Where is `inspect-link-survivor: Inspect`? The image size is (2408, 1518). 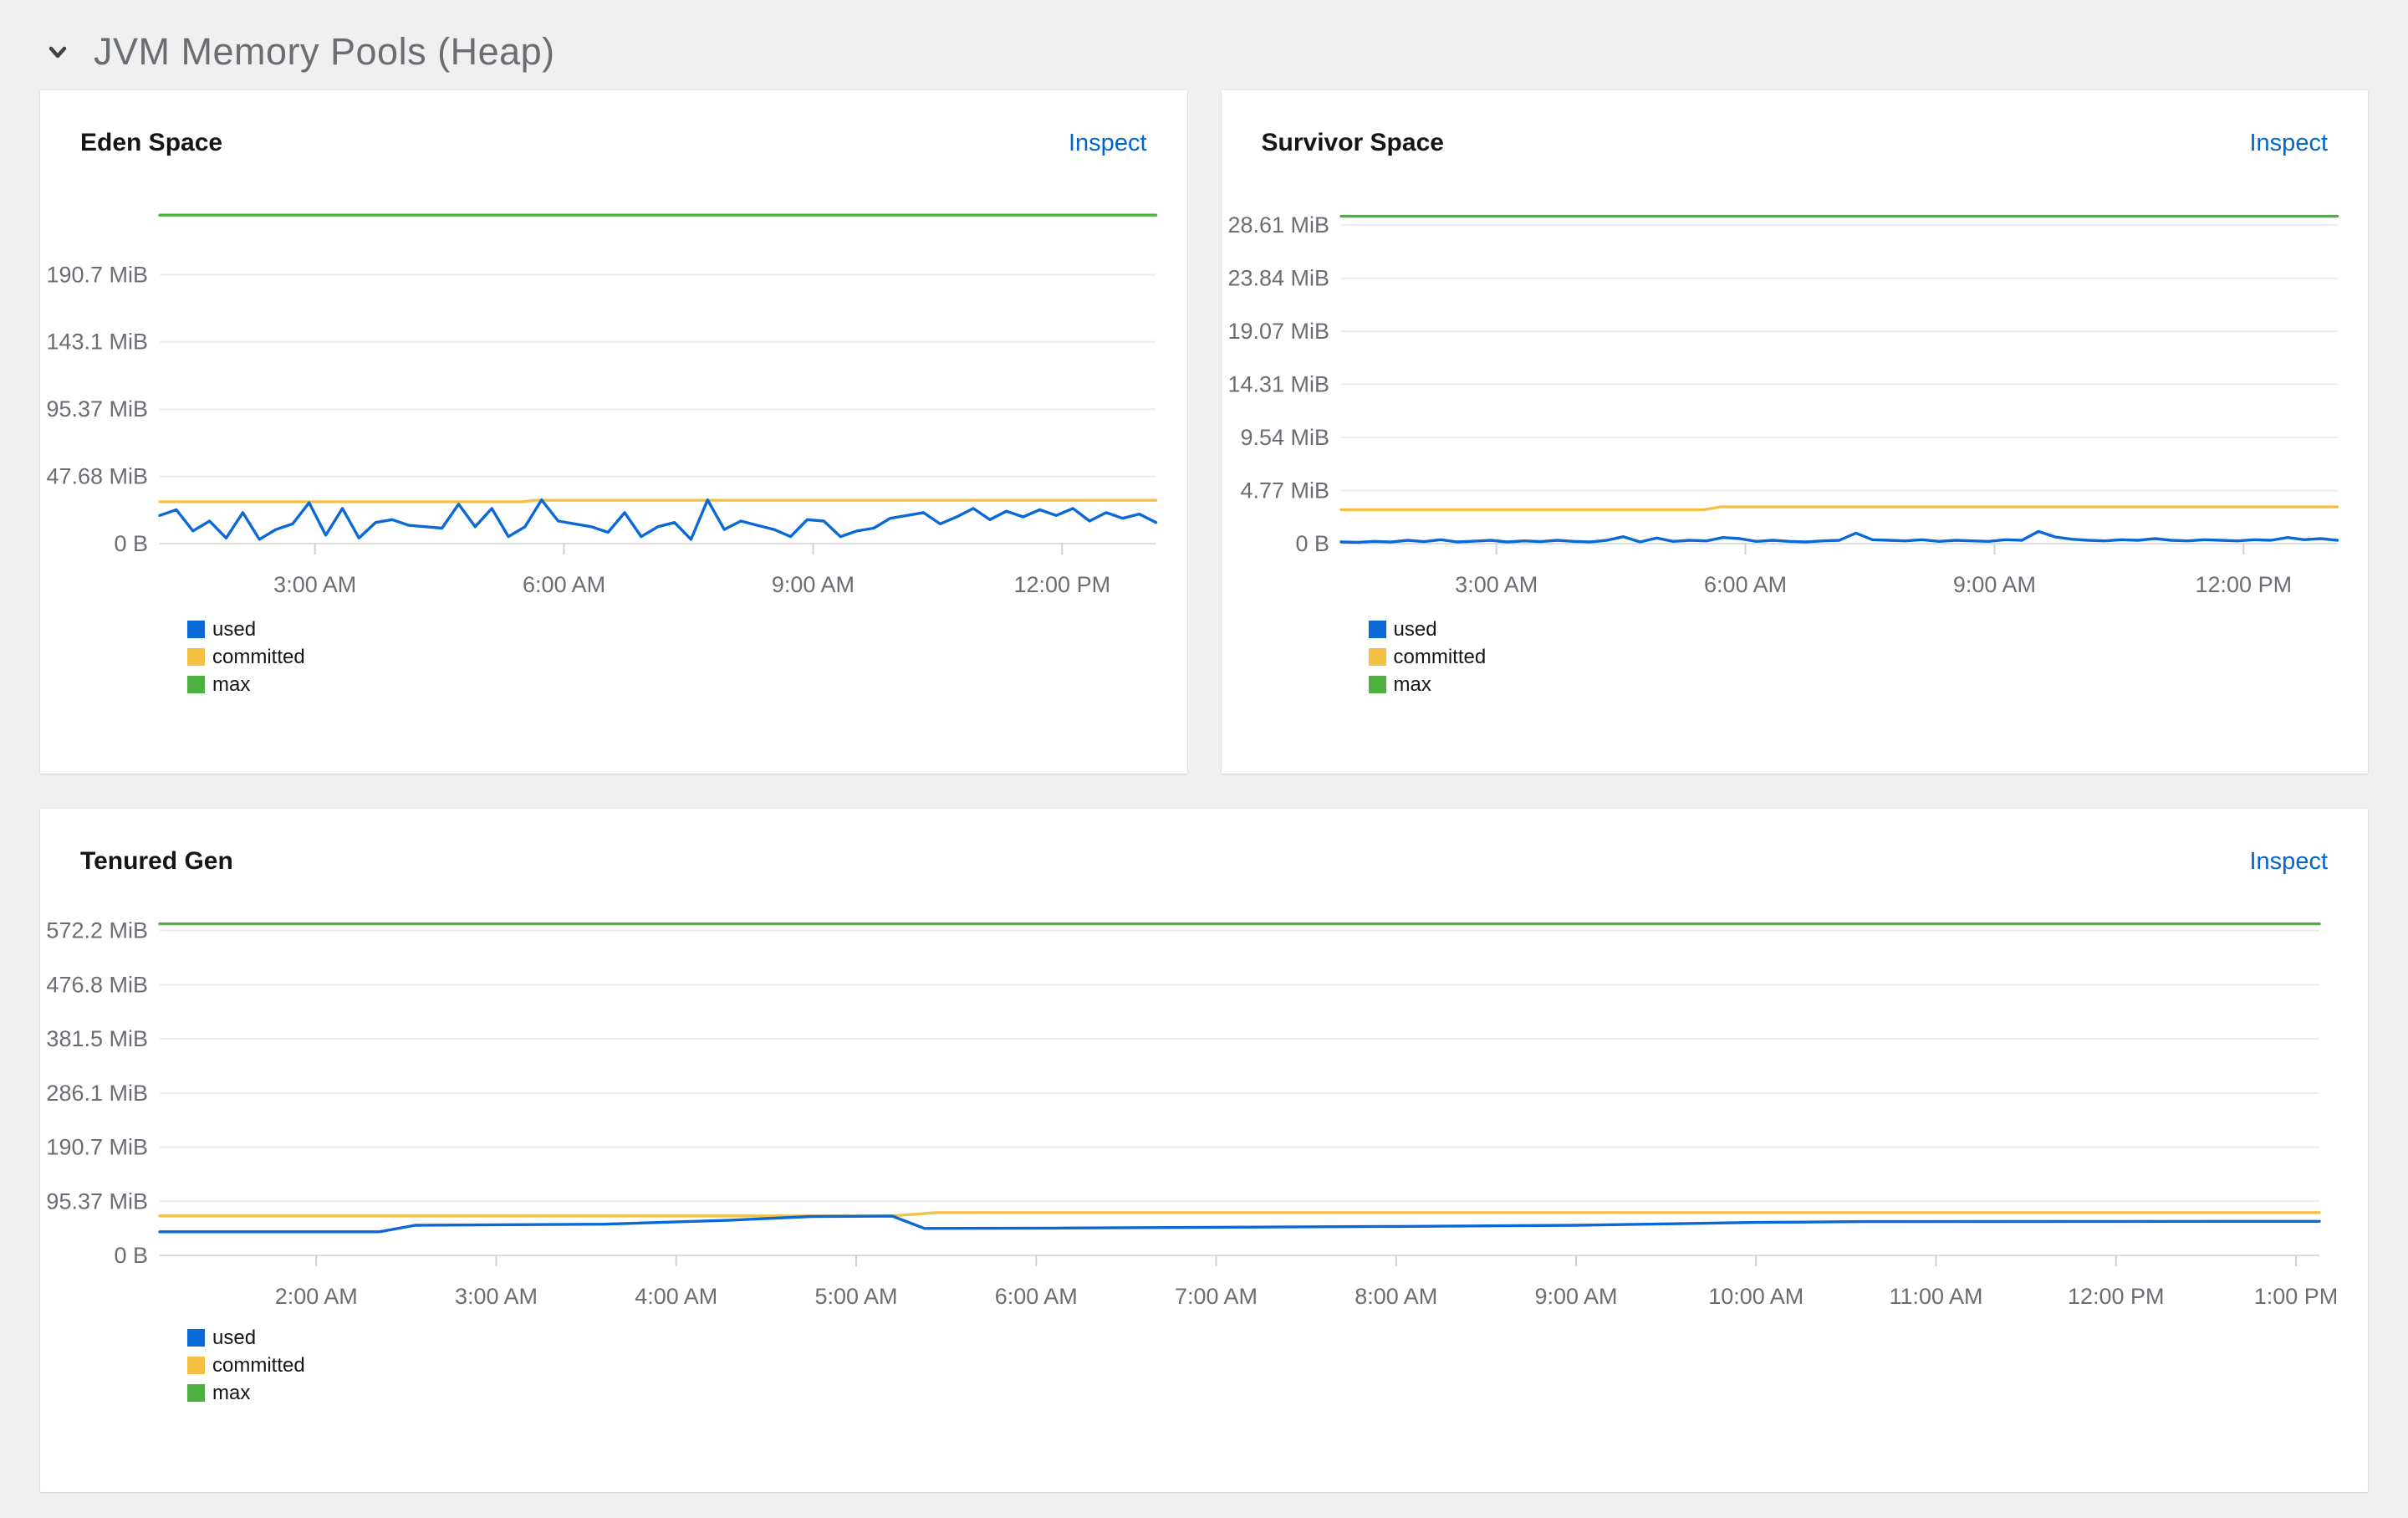
inspect-link-survivor: Inspect is located at coordinates (2289, 143).